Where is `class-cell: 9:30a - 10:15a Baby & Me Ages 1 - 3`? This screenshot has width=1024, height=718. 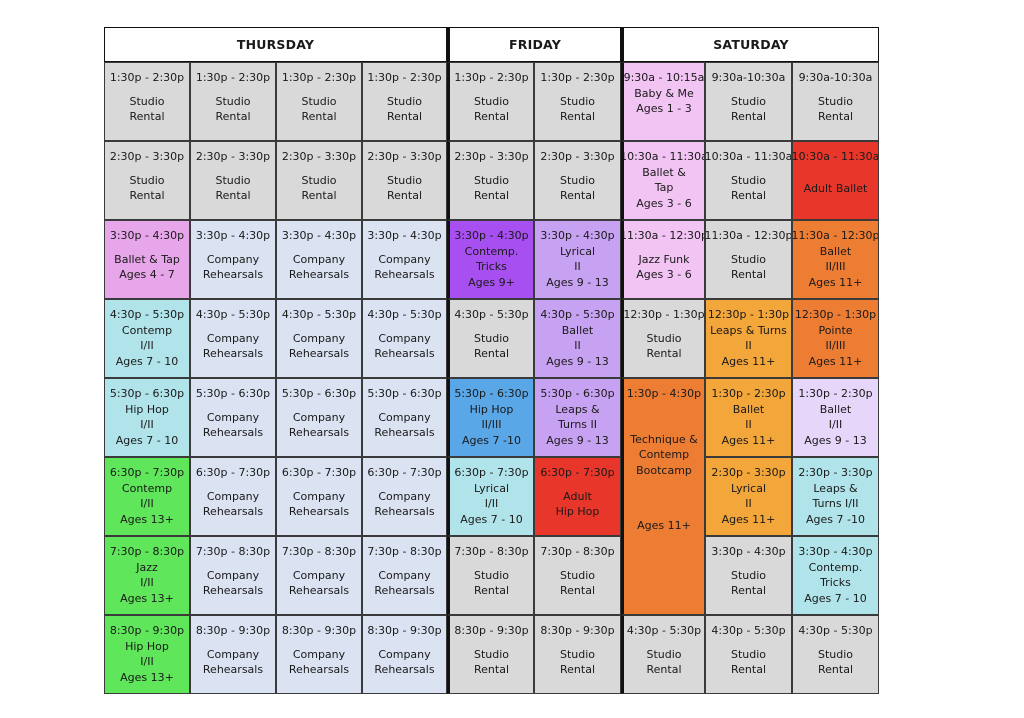 class-cell: 9:30a - 10:15a Baby & Me Ages 1 - 3 is located at coordinates (663, 101).